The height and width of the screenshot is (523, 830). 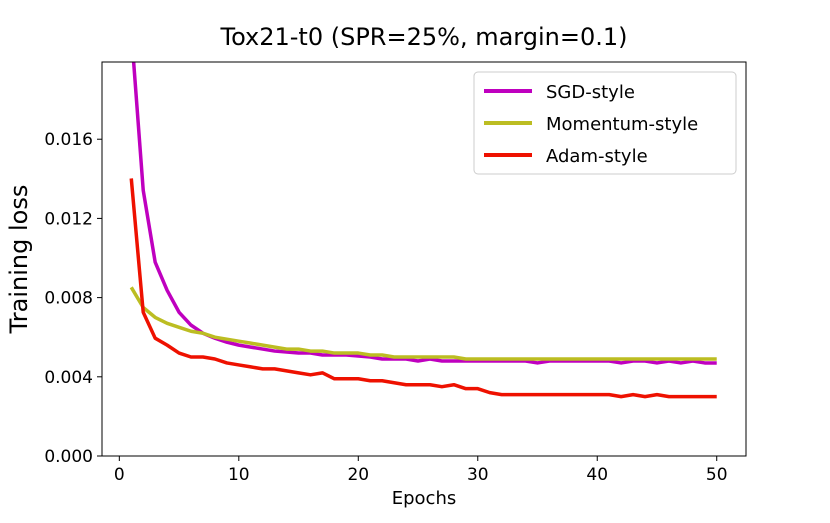 What do you see at coordinates (68, 140) in the screenshot?
I see `y-tick-label: 0.016` at bounding box center [68, 140].